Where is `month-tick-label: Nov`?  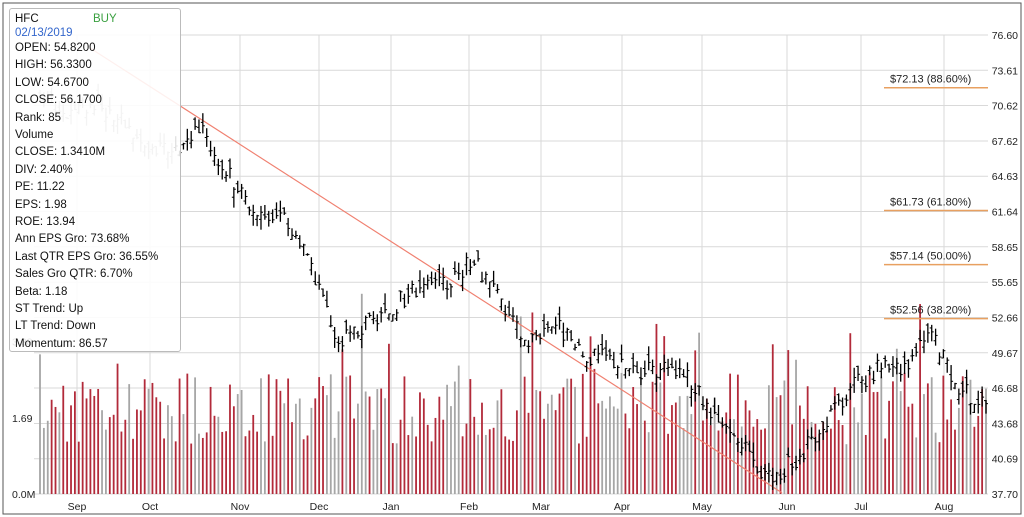 month-tick-label: Nov is located at coordinates (240, 507).